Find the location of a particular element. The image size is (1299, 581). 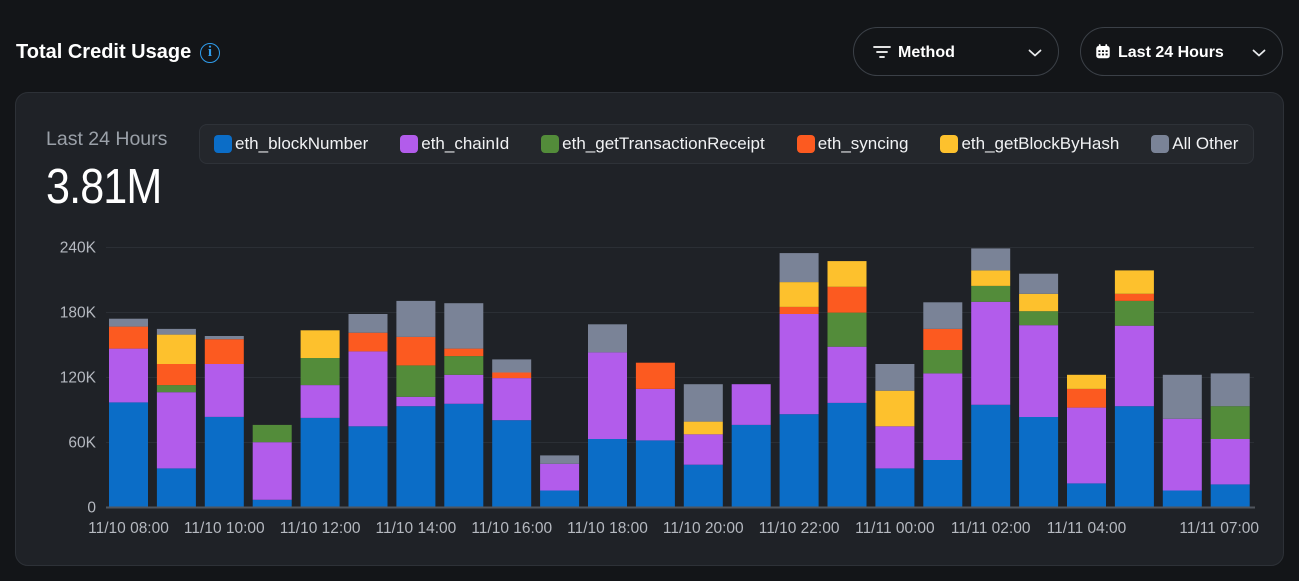

svg-text: 120K is located at coordinates (78, 378).